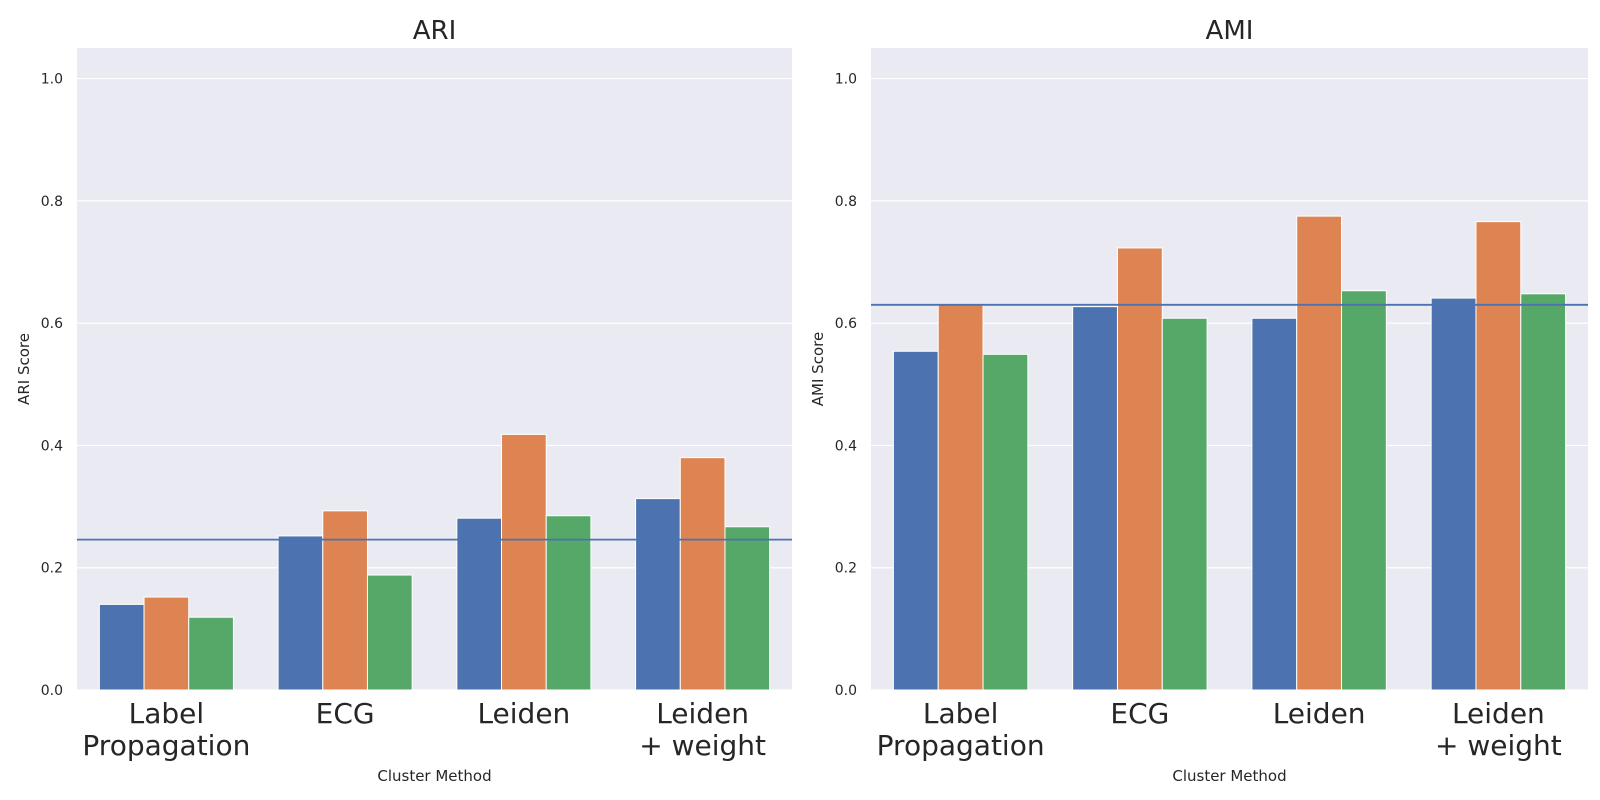 This screenshot has height=800, width=1600. Describe the element at coordinates (818, 369) in the screenshot. I see `ami-y-axis-label: AMI Score` at that location.